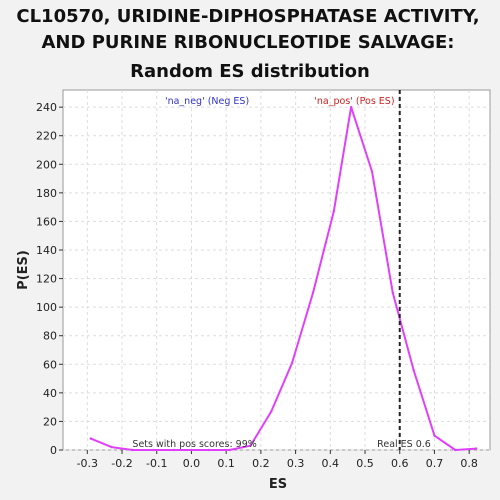  What do you see at coordinates (469, 463) in the screenshot?
I see `x-tick-label: 0.8` at bounding box center [469, 463].